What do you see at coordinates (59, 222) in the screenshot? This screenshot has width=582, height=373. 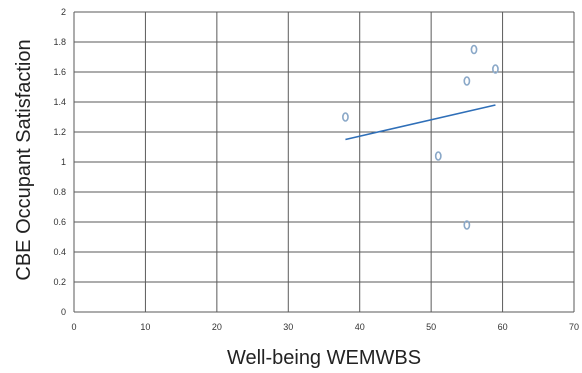 I see `y-tick-label: 0.6` at bounding box center [59, 222].